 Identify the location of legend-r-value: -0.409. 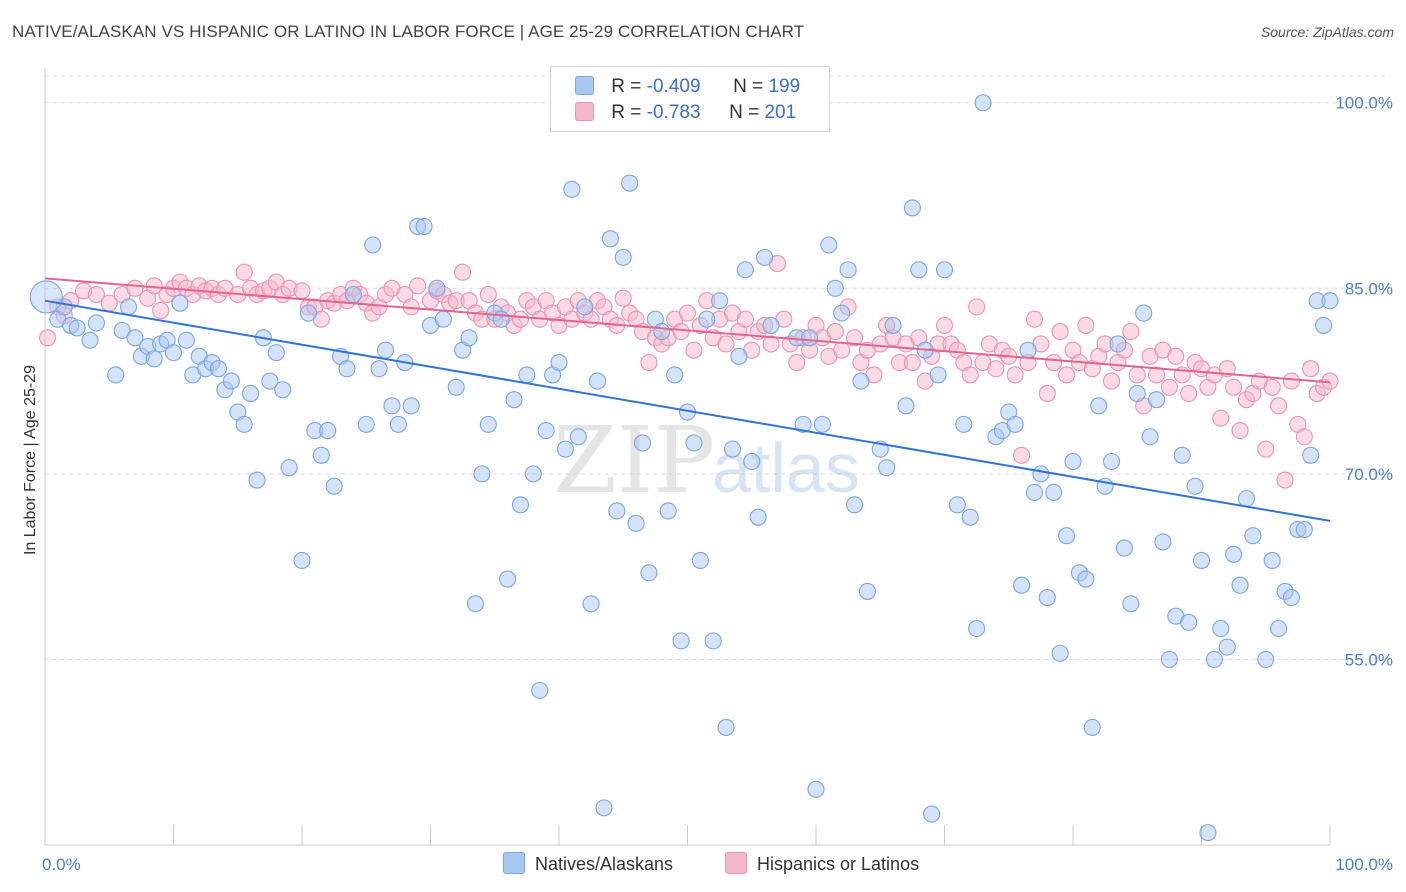
(673, 86).